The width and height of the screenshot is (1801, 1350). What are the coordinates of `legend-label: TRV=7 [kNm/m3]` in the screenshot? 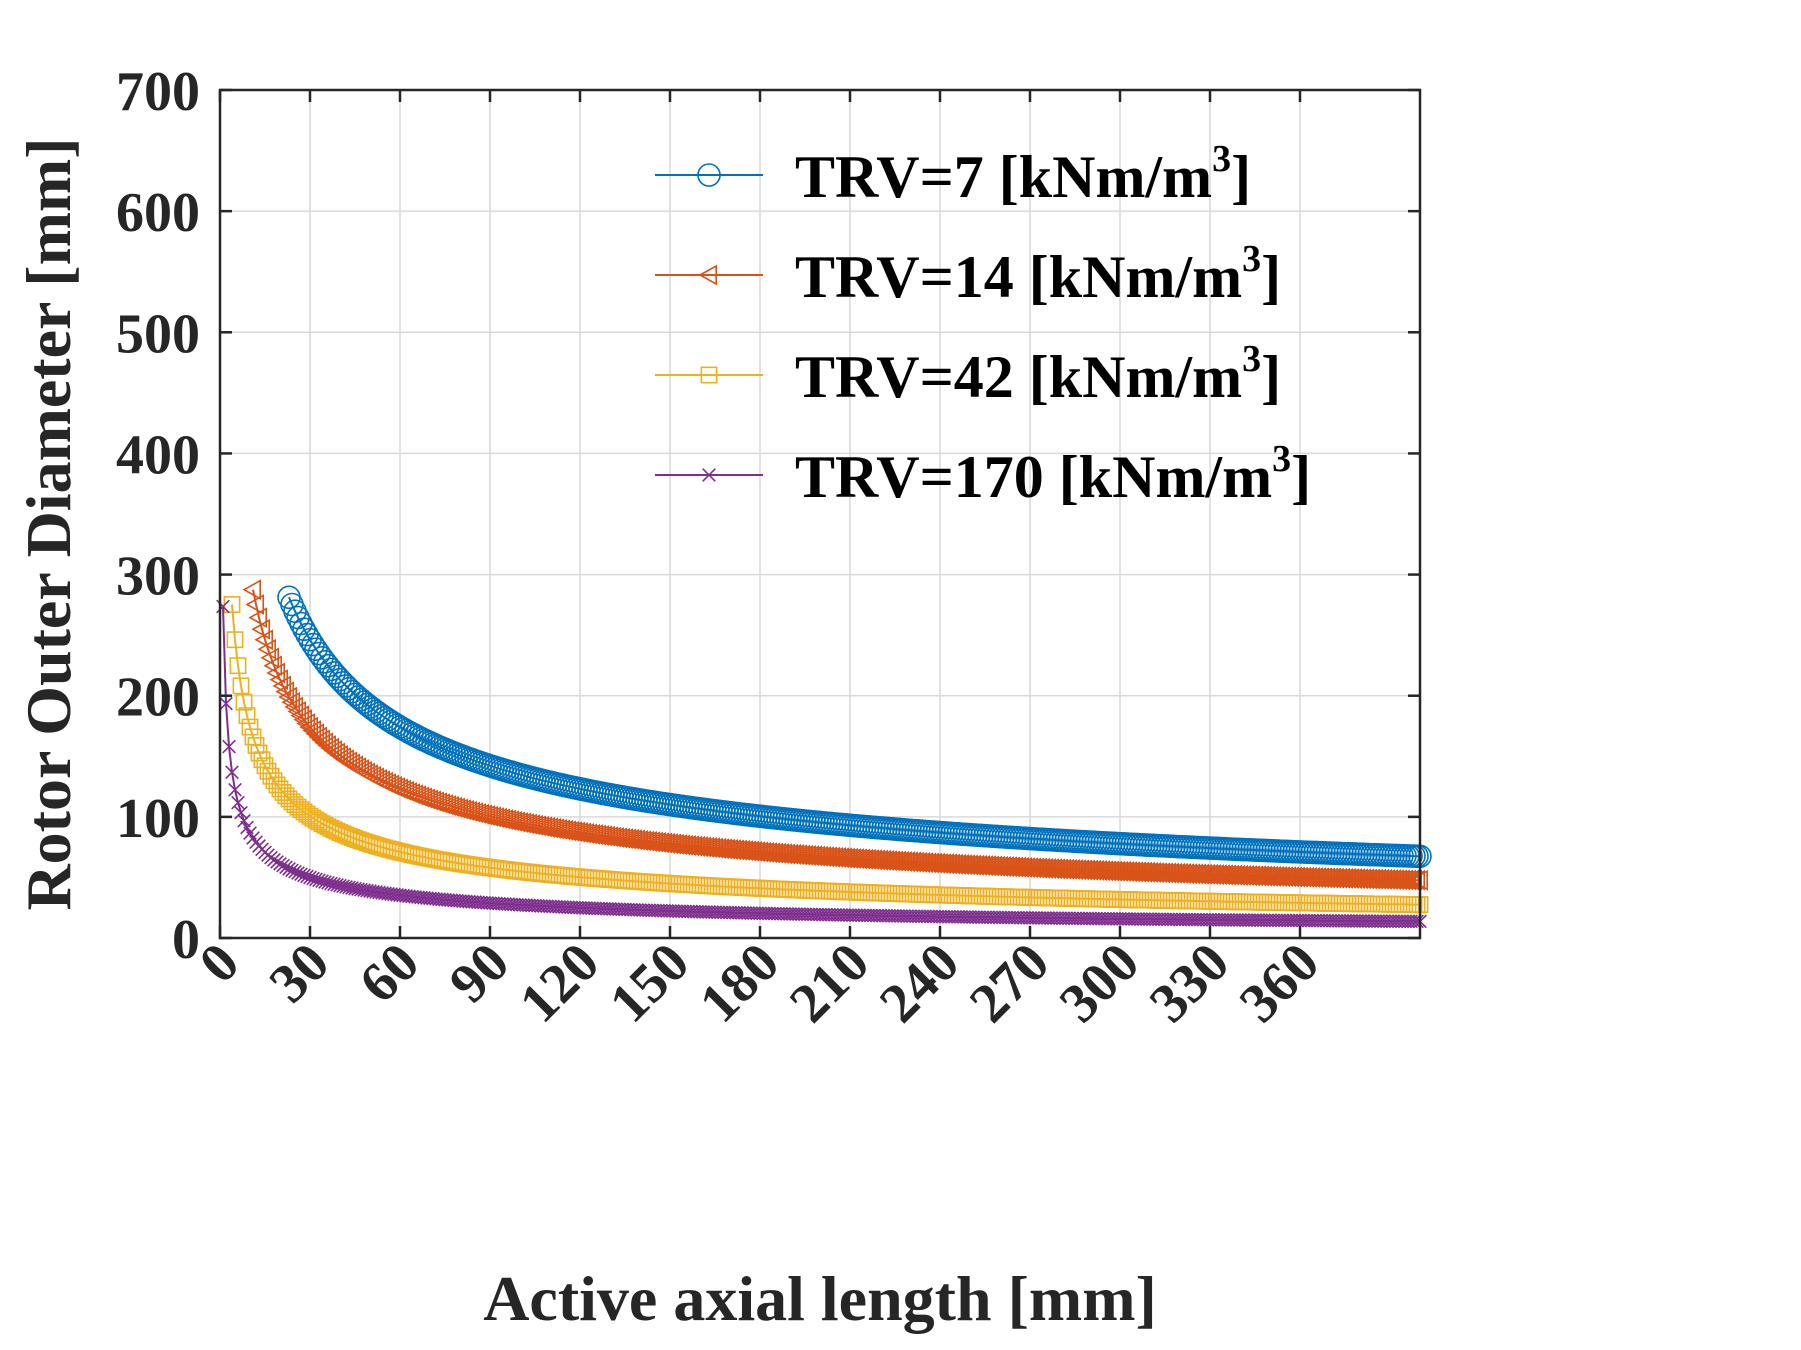 It's located at (1023, 174).